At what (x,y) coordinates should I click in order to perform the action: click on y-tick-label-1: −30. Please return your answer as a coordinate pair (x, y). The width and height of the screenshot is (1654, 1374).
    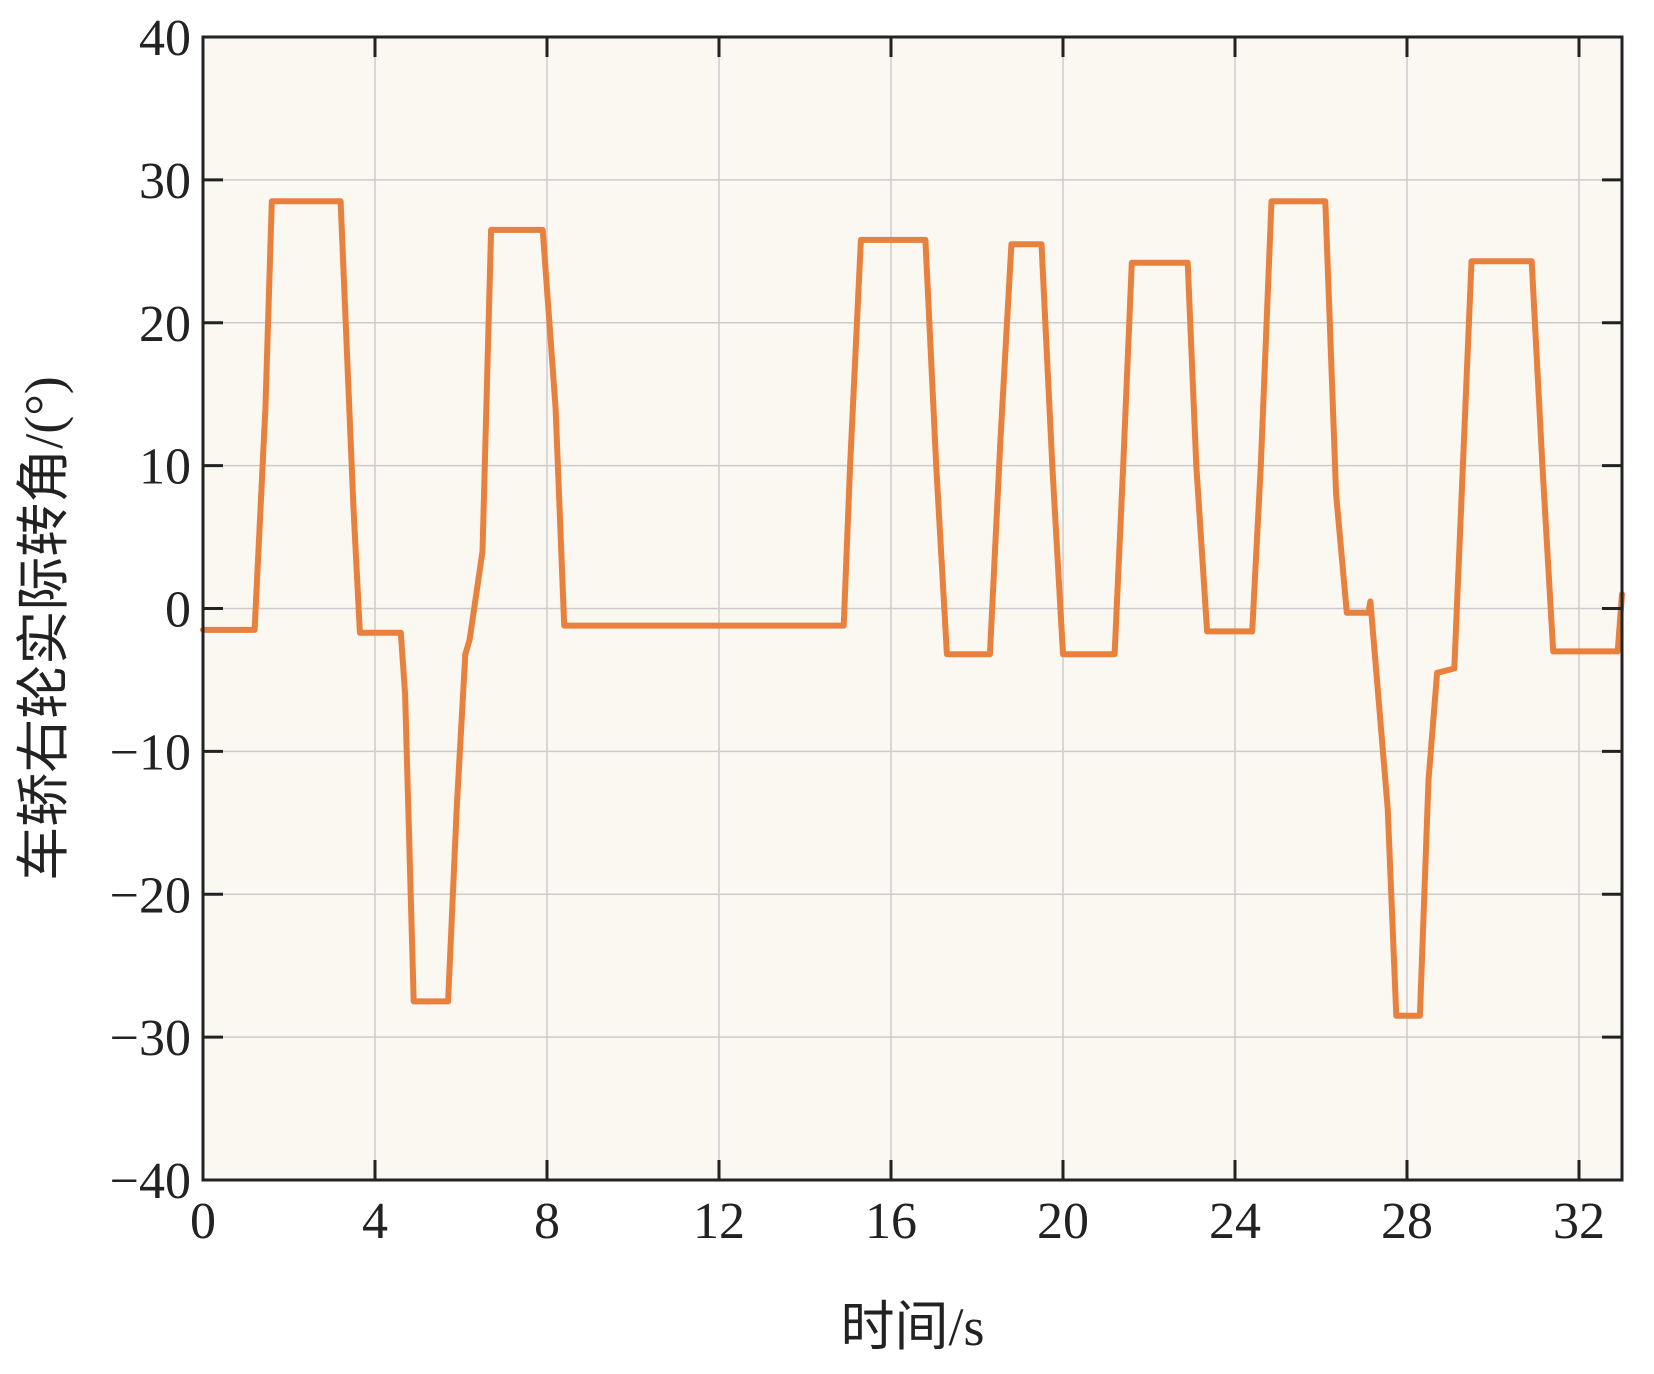
    Looking at the image, I should click on (150, 1038).